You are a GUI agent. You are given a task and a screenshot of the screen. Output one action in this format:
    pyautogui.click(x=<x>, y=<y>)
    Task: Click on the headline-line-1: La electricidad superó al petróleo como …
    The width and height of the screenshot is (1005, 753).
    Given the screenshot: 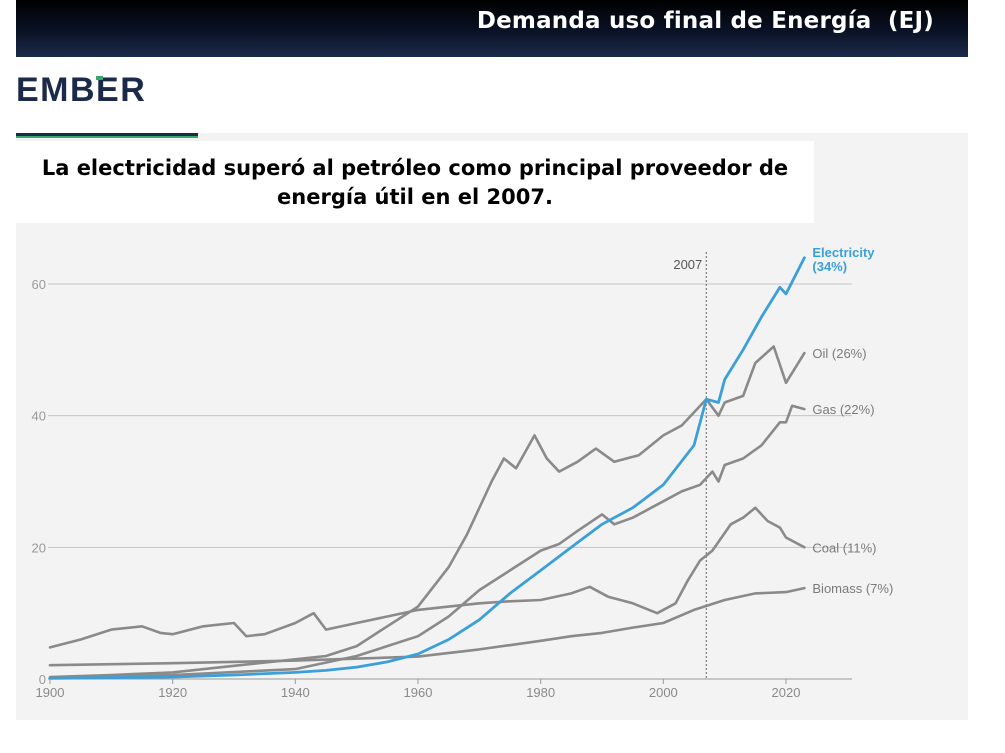 What is the action you would take?
    pyautogui.click(x=415, y=168)
    